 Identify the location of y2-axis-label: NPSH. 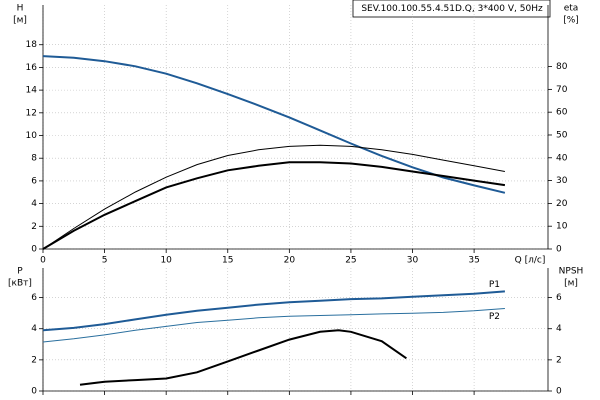
(571, 272).